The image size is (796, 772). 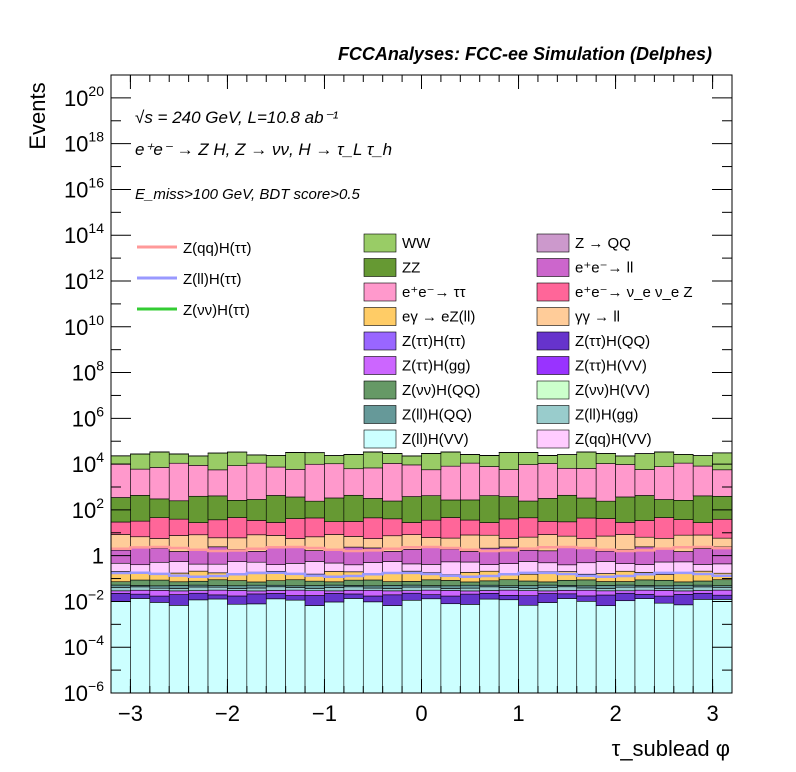 What do you see at coordinates (84, 188) in the screenshot?
I see `y-tick-label: 1016` at bounding box center [84, 188].